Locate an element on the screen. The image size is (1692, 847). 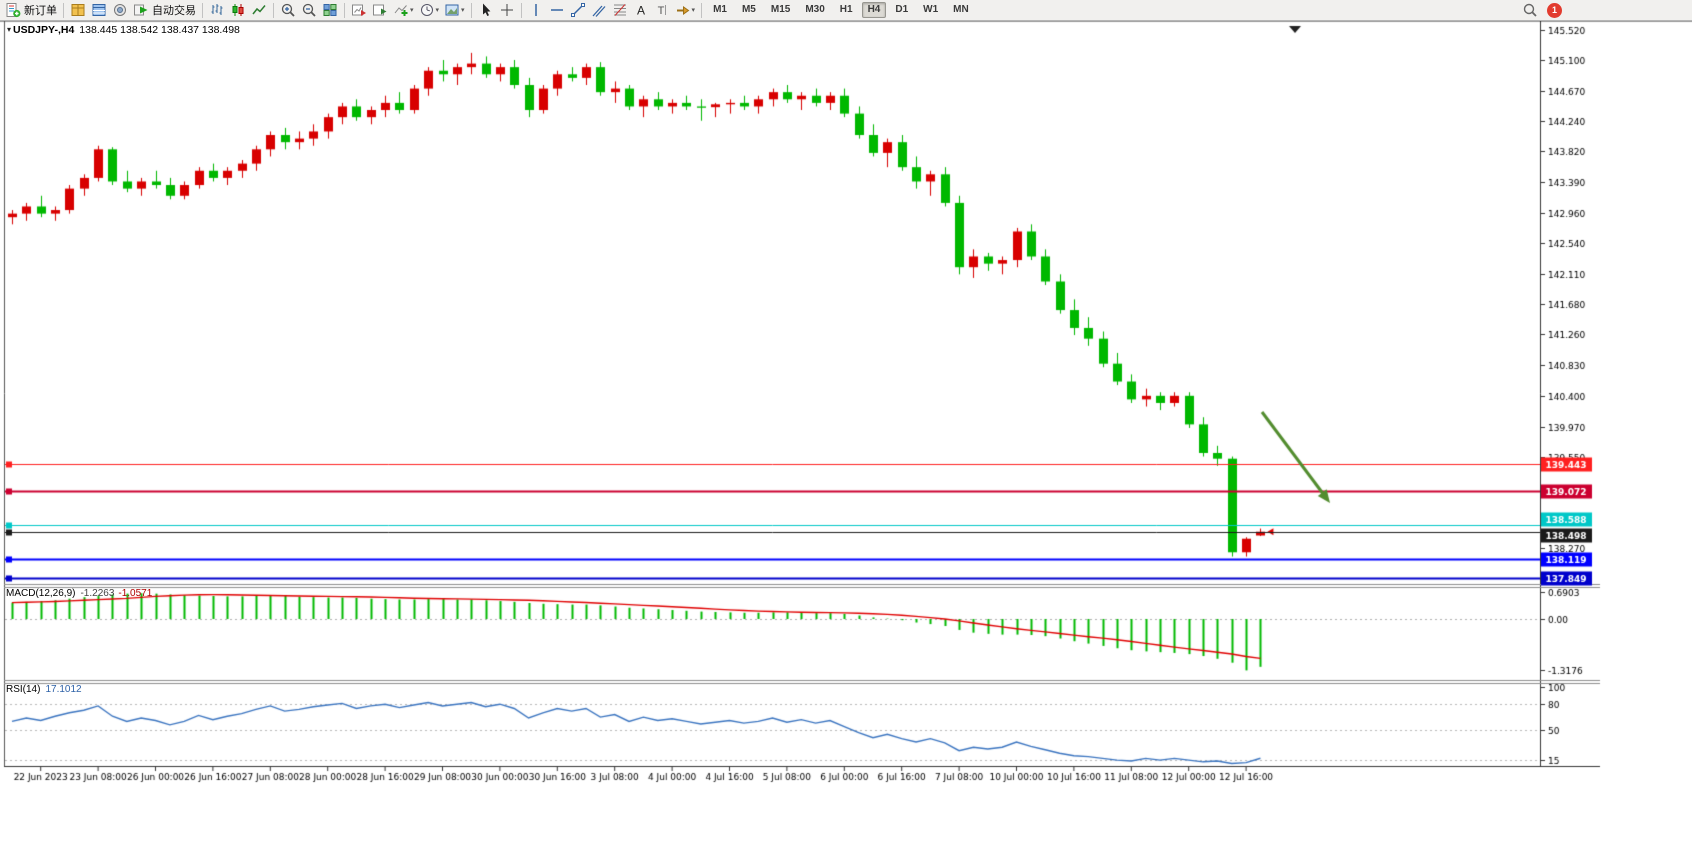
channel-icon is located at coordinates (599, 11).